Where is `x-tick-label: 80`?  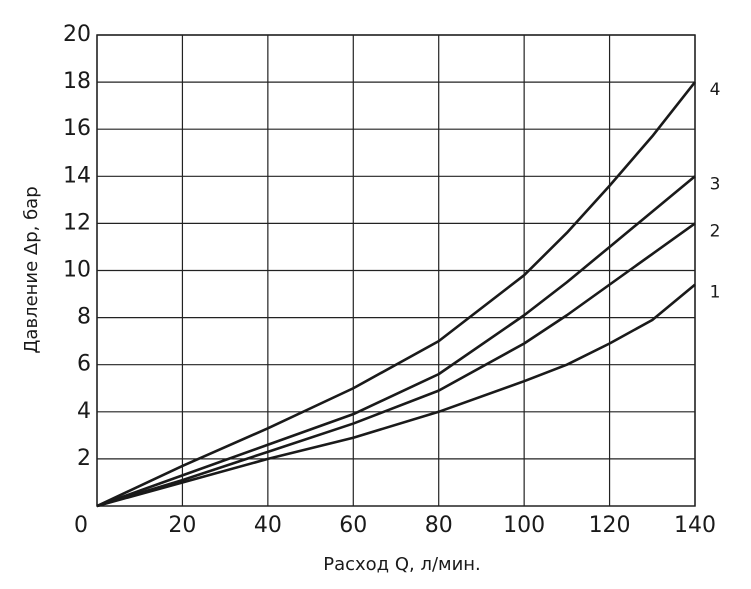 x-tick-label: 80 is located at coordinates (439, 525).